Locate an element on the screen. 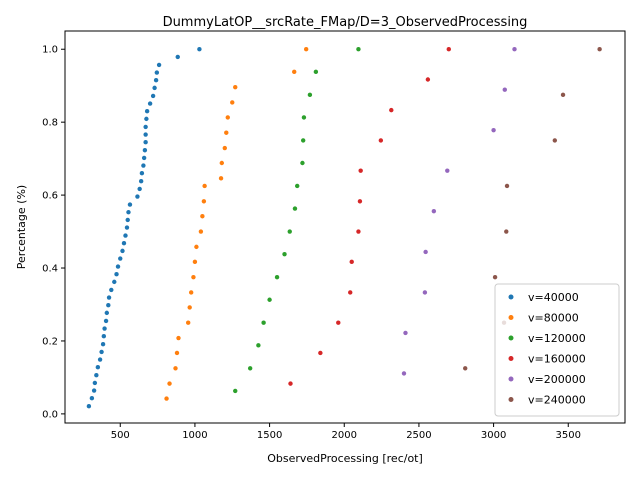 The height and width of the screenshot is (480, 640). y-tick-label: 0.2 is located at coordinates (50, 341).